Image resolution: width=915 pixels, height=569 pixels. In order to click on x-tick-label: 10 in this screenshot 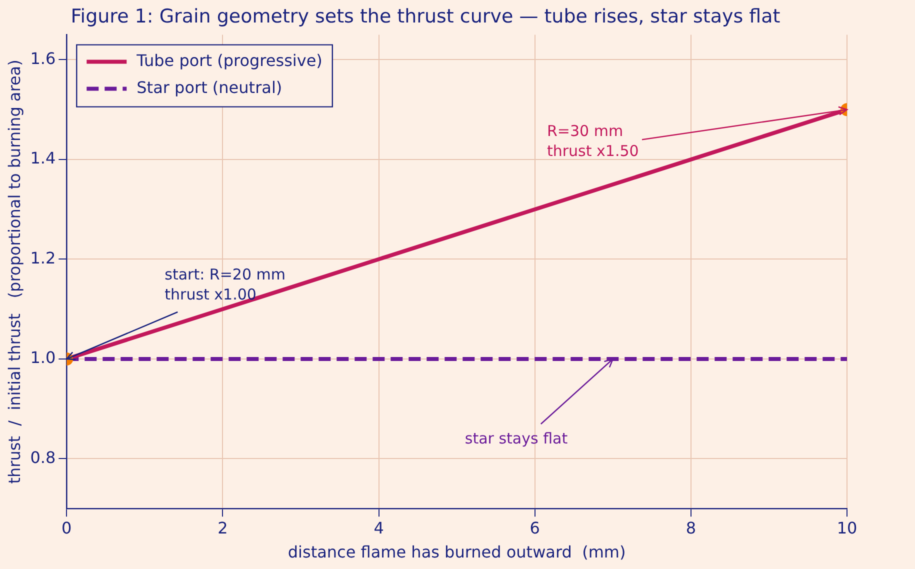, I will do `click(847, 528)`.